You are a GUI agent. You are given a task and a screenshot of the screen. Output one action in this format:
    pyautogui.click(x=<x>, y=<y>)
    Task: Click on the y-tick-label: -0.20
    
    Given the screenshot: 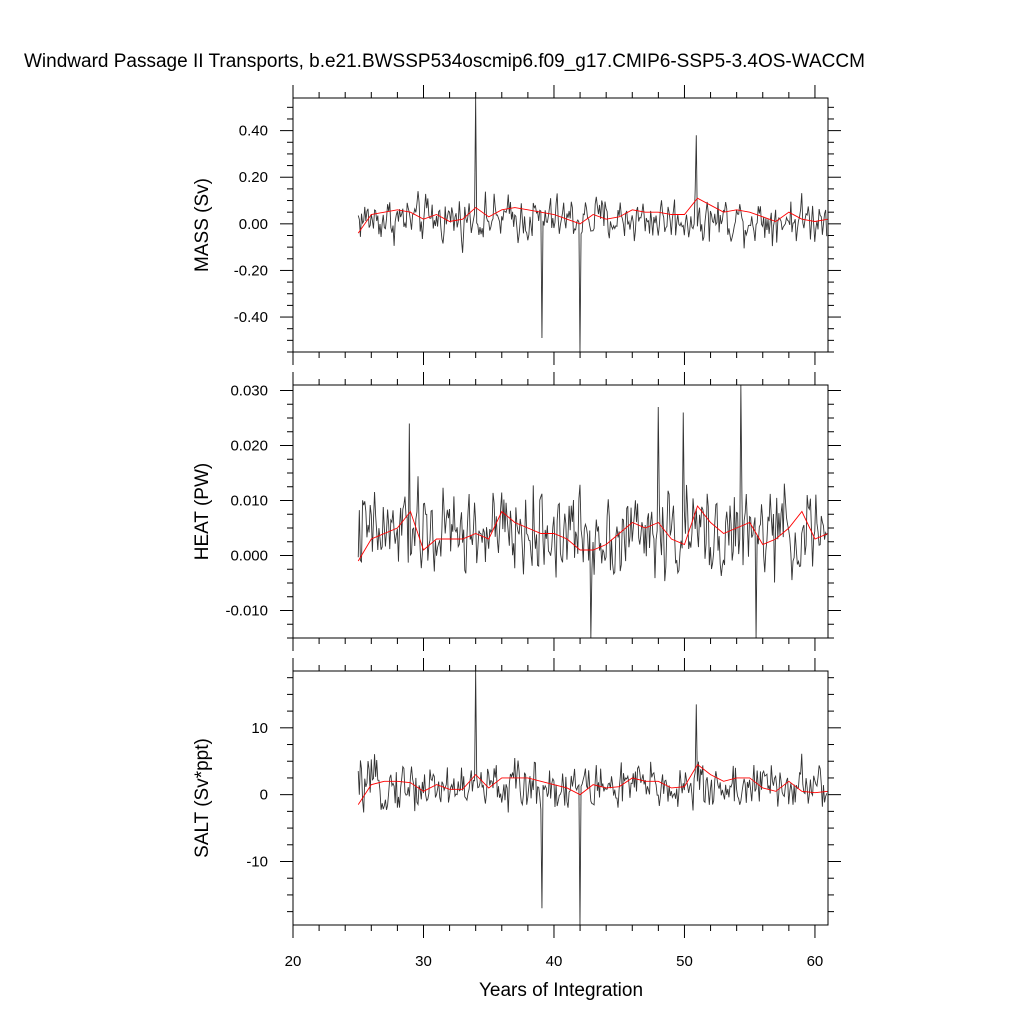 What is the action you would take?
    pyautogui.click(x=251, y=270)
    